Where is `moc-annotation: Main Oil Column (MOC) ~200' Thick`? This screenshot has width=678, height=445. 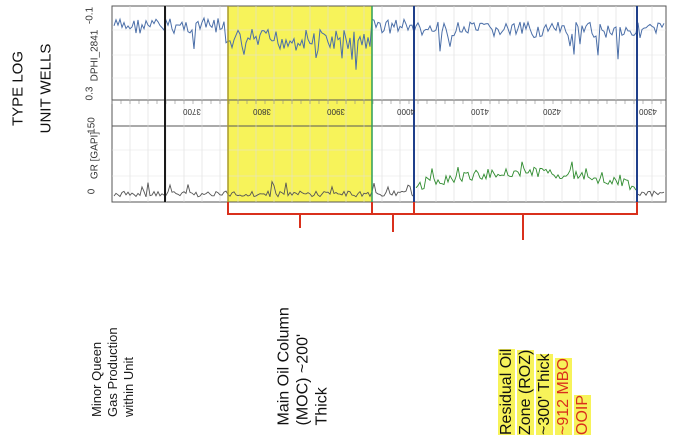
moc-annotation: Main Oil Column (MOC) ~200' Thick is located at coordinates (303, 351).